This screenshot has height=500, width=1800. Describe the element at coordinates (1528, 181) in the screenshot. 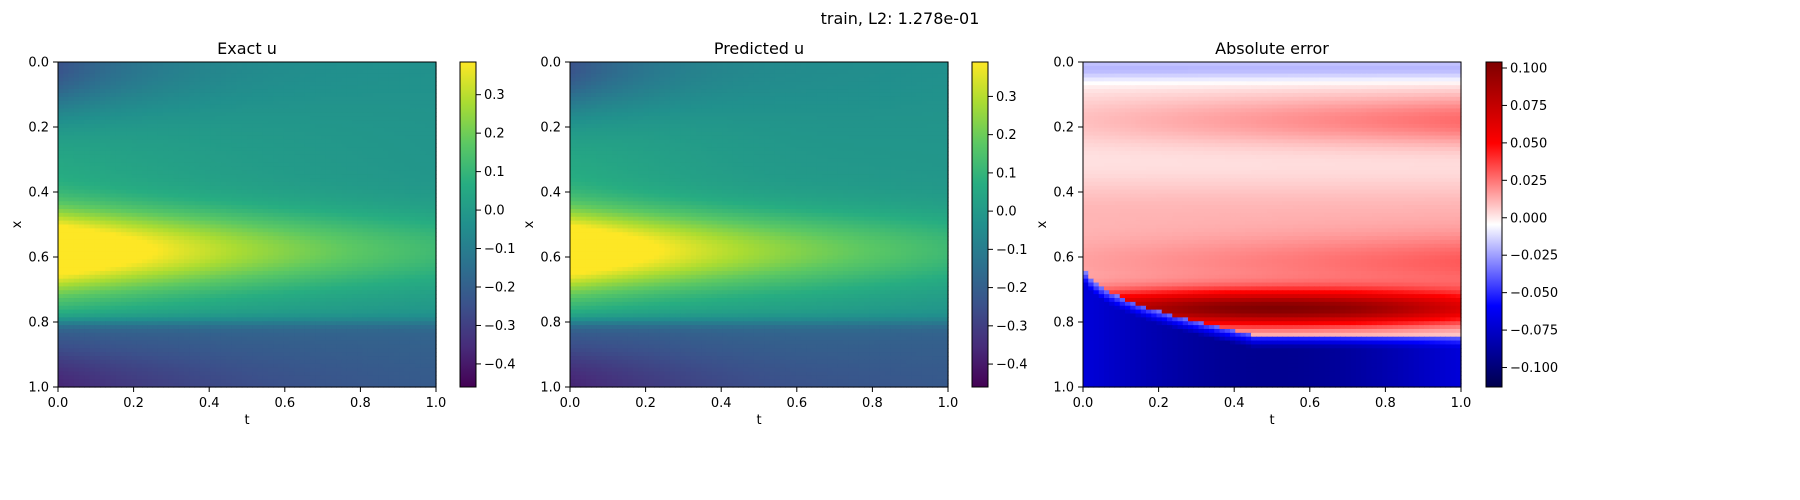

I see `colorbar-tick-label: 0.025` at that location.